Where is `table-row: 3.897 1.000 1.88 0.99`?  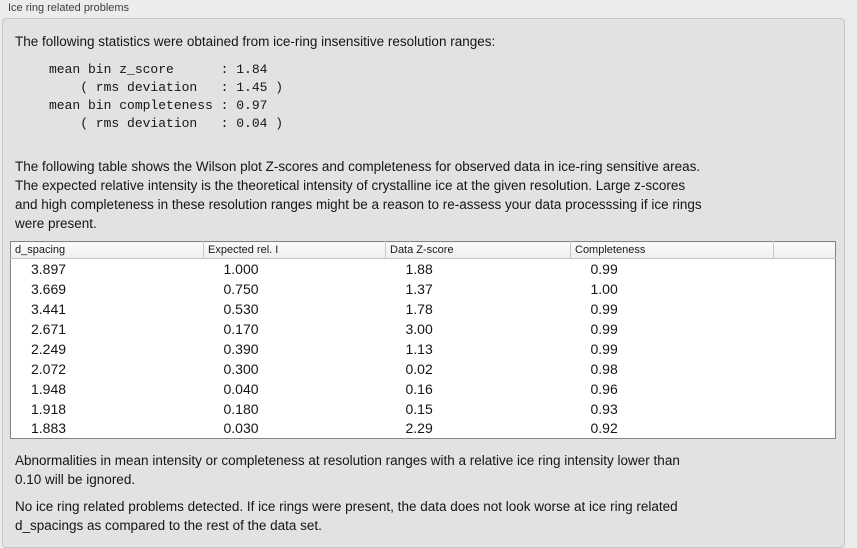 table-row: 3.897 1.000 1.88 0.99 is located at coordinates (423, 269).